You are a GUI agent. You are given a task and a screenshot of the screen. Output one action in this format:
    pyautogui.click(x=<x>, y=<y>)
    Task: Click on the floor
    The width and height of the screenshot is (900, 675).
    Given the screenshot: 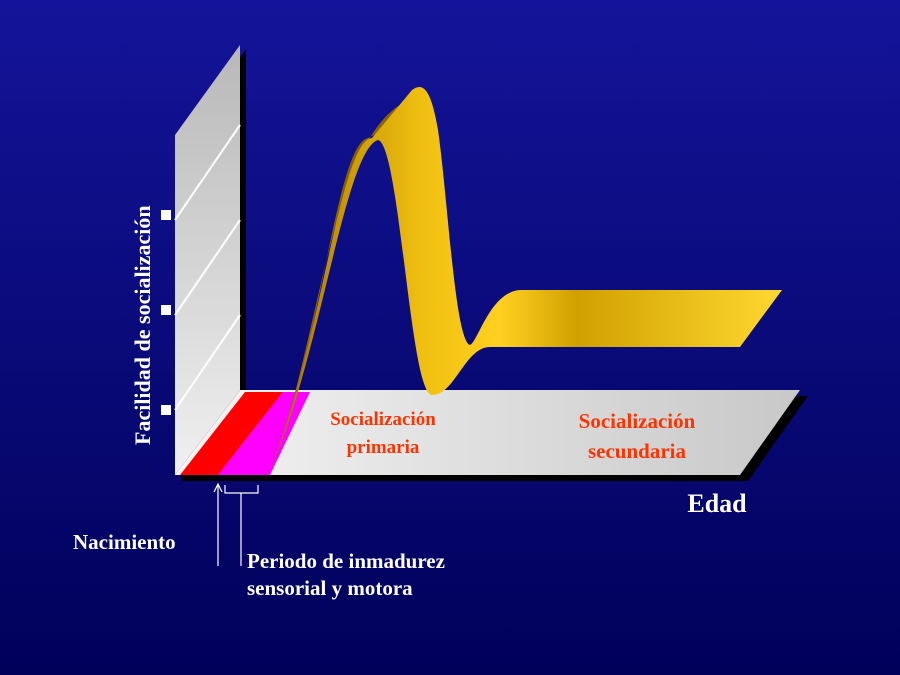 What is the action you would take?
    pyautogui.click(x=487, y=432)
    